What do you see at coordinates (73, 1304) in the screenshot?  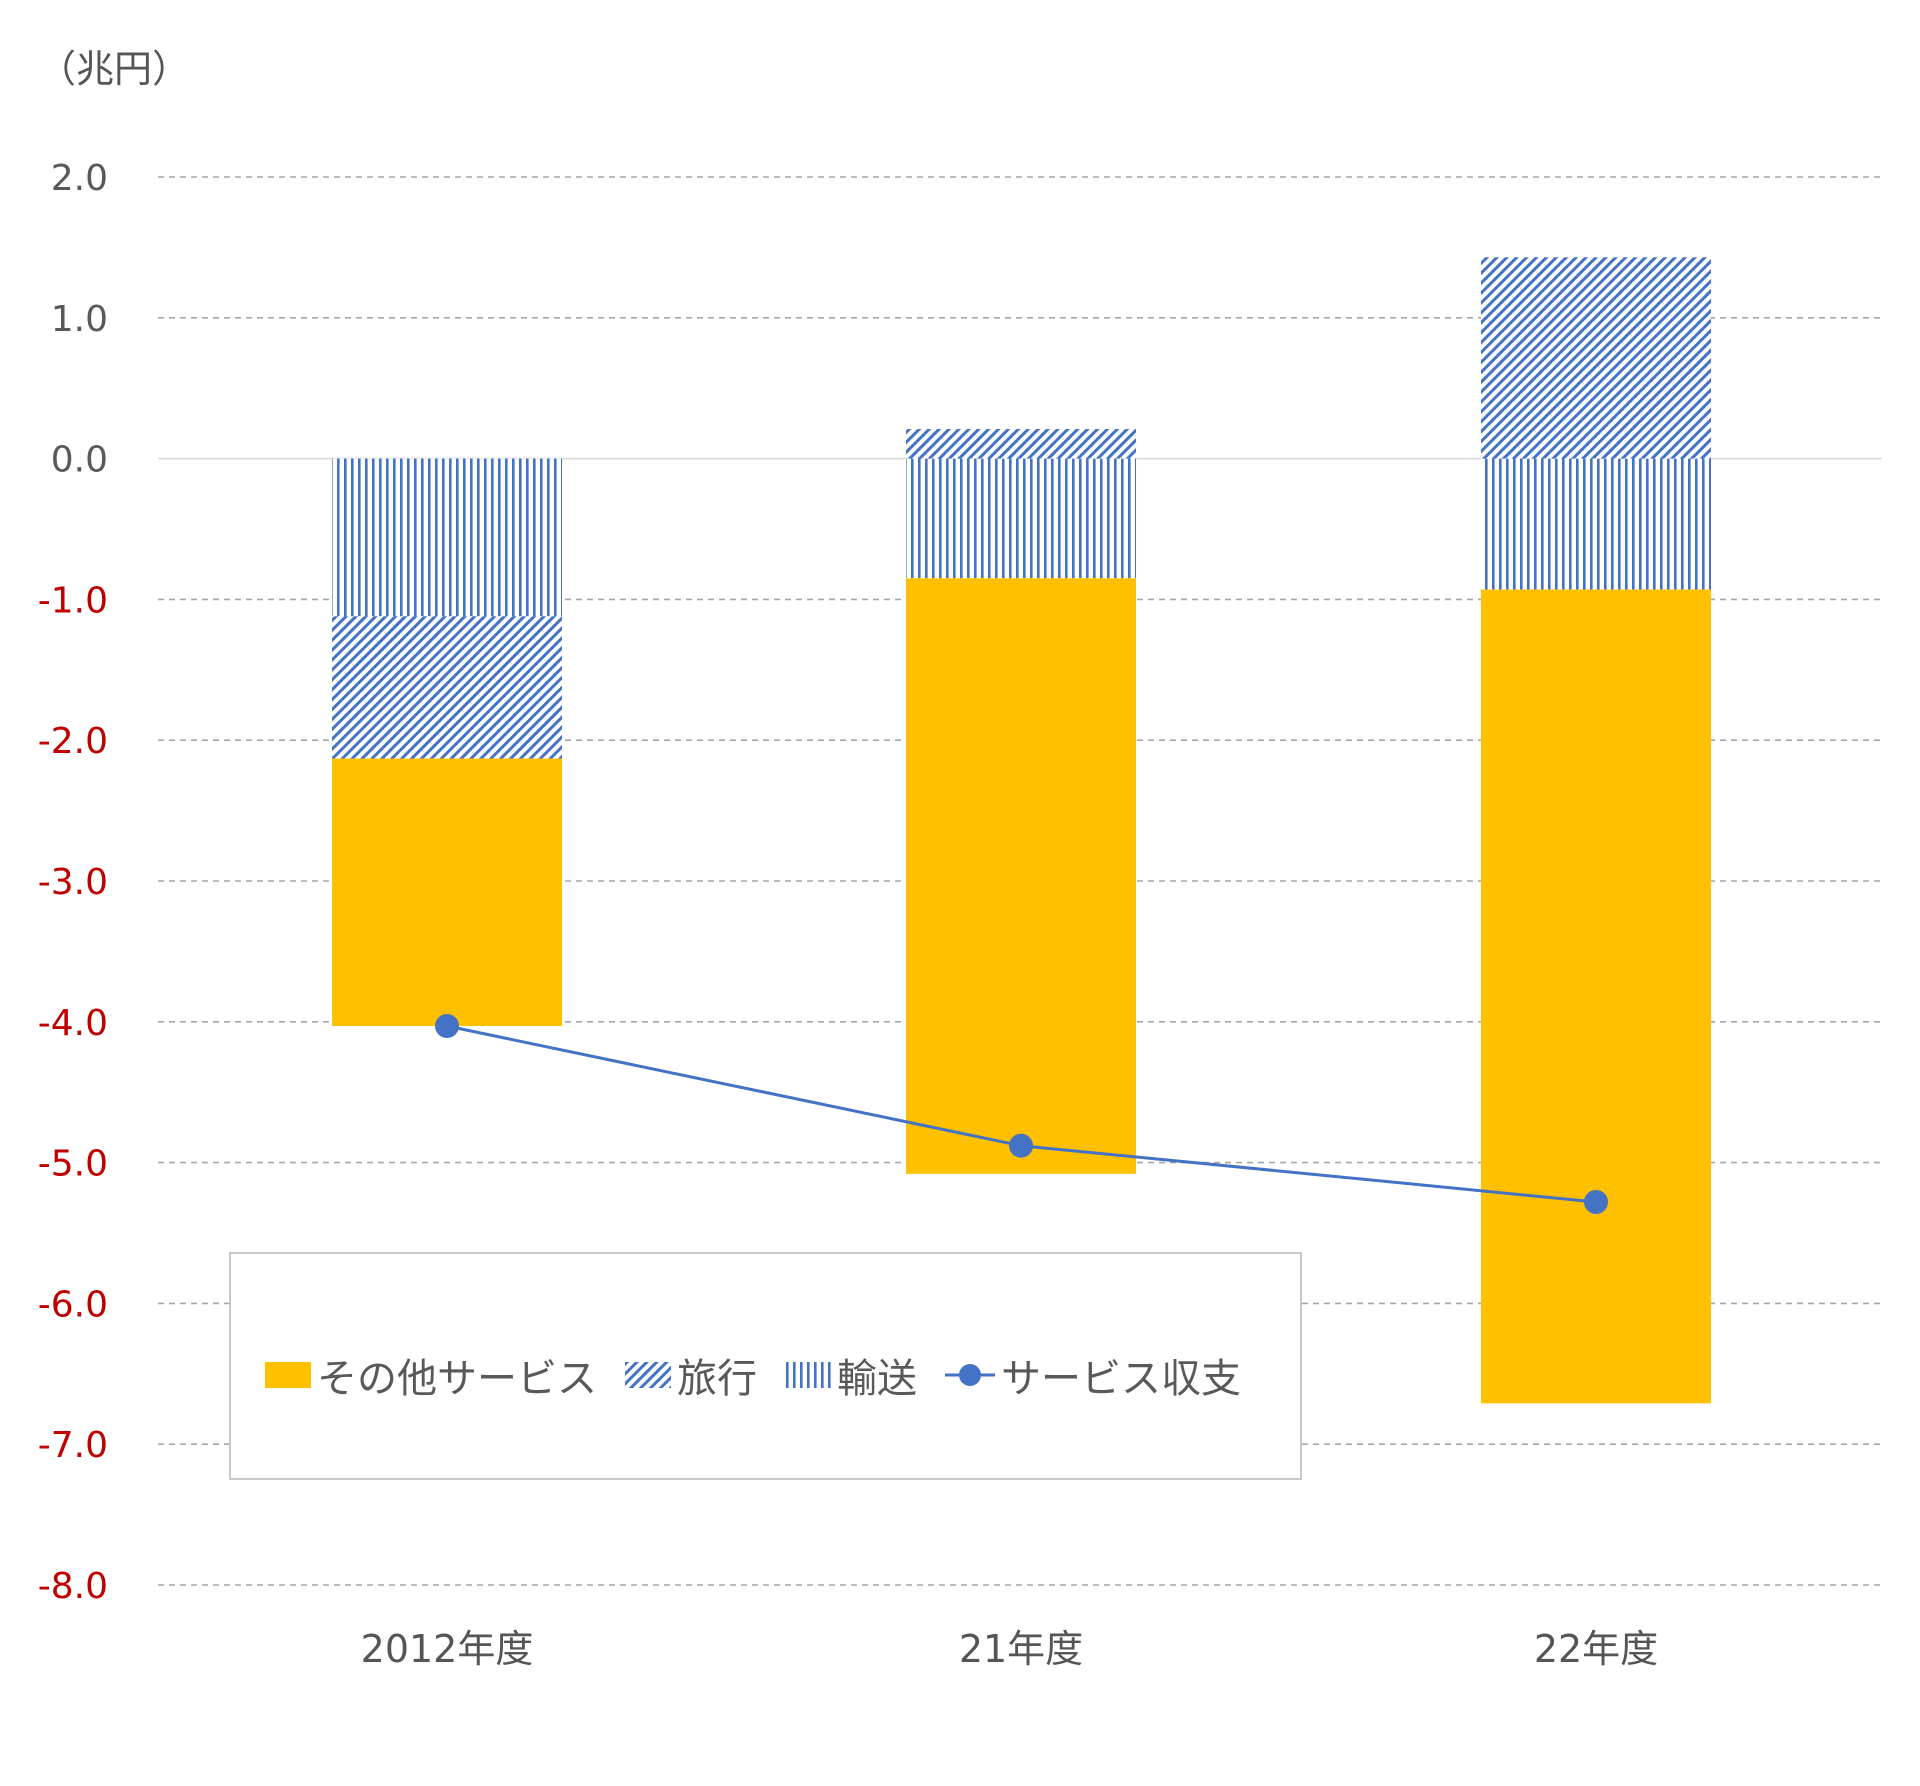 I see `y-tick-label: -6.0` at bounding box center [73, 1304].